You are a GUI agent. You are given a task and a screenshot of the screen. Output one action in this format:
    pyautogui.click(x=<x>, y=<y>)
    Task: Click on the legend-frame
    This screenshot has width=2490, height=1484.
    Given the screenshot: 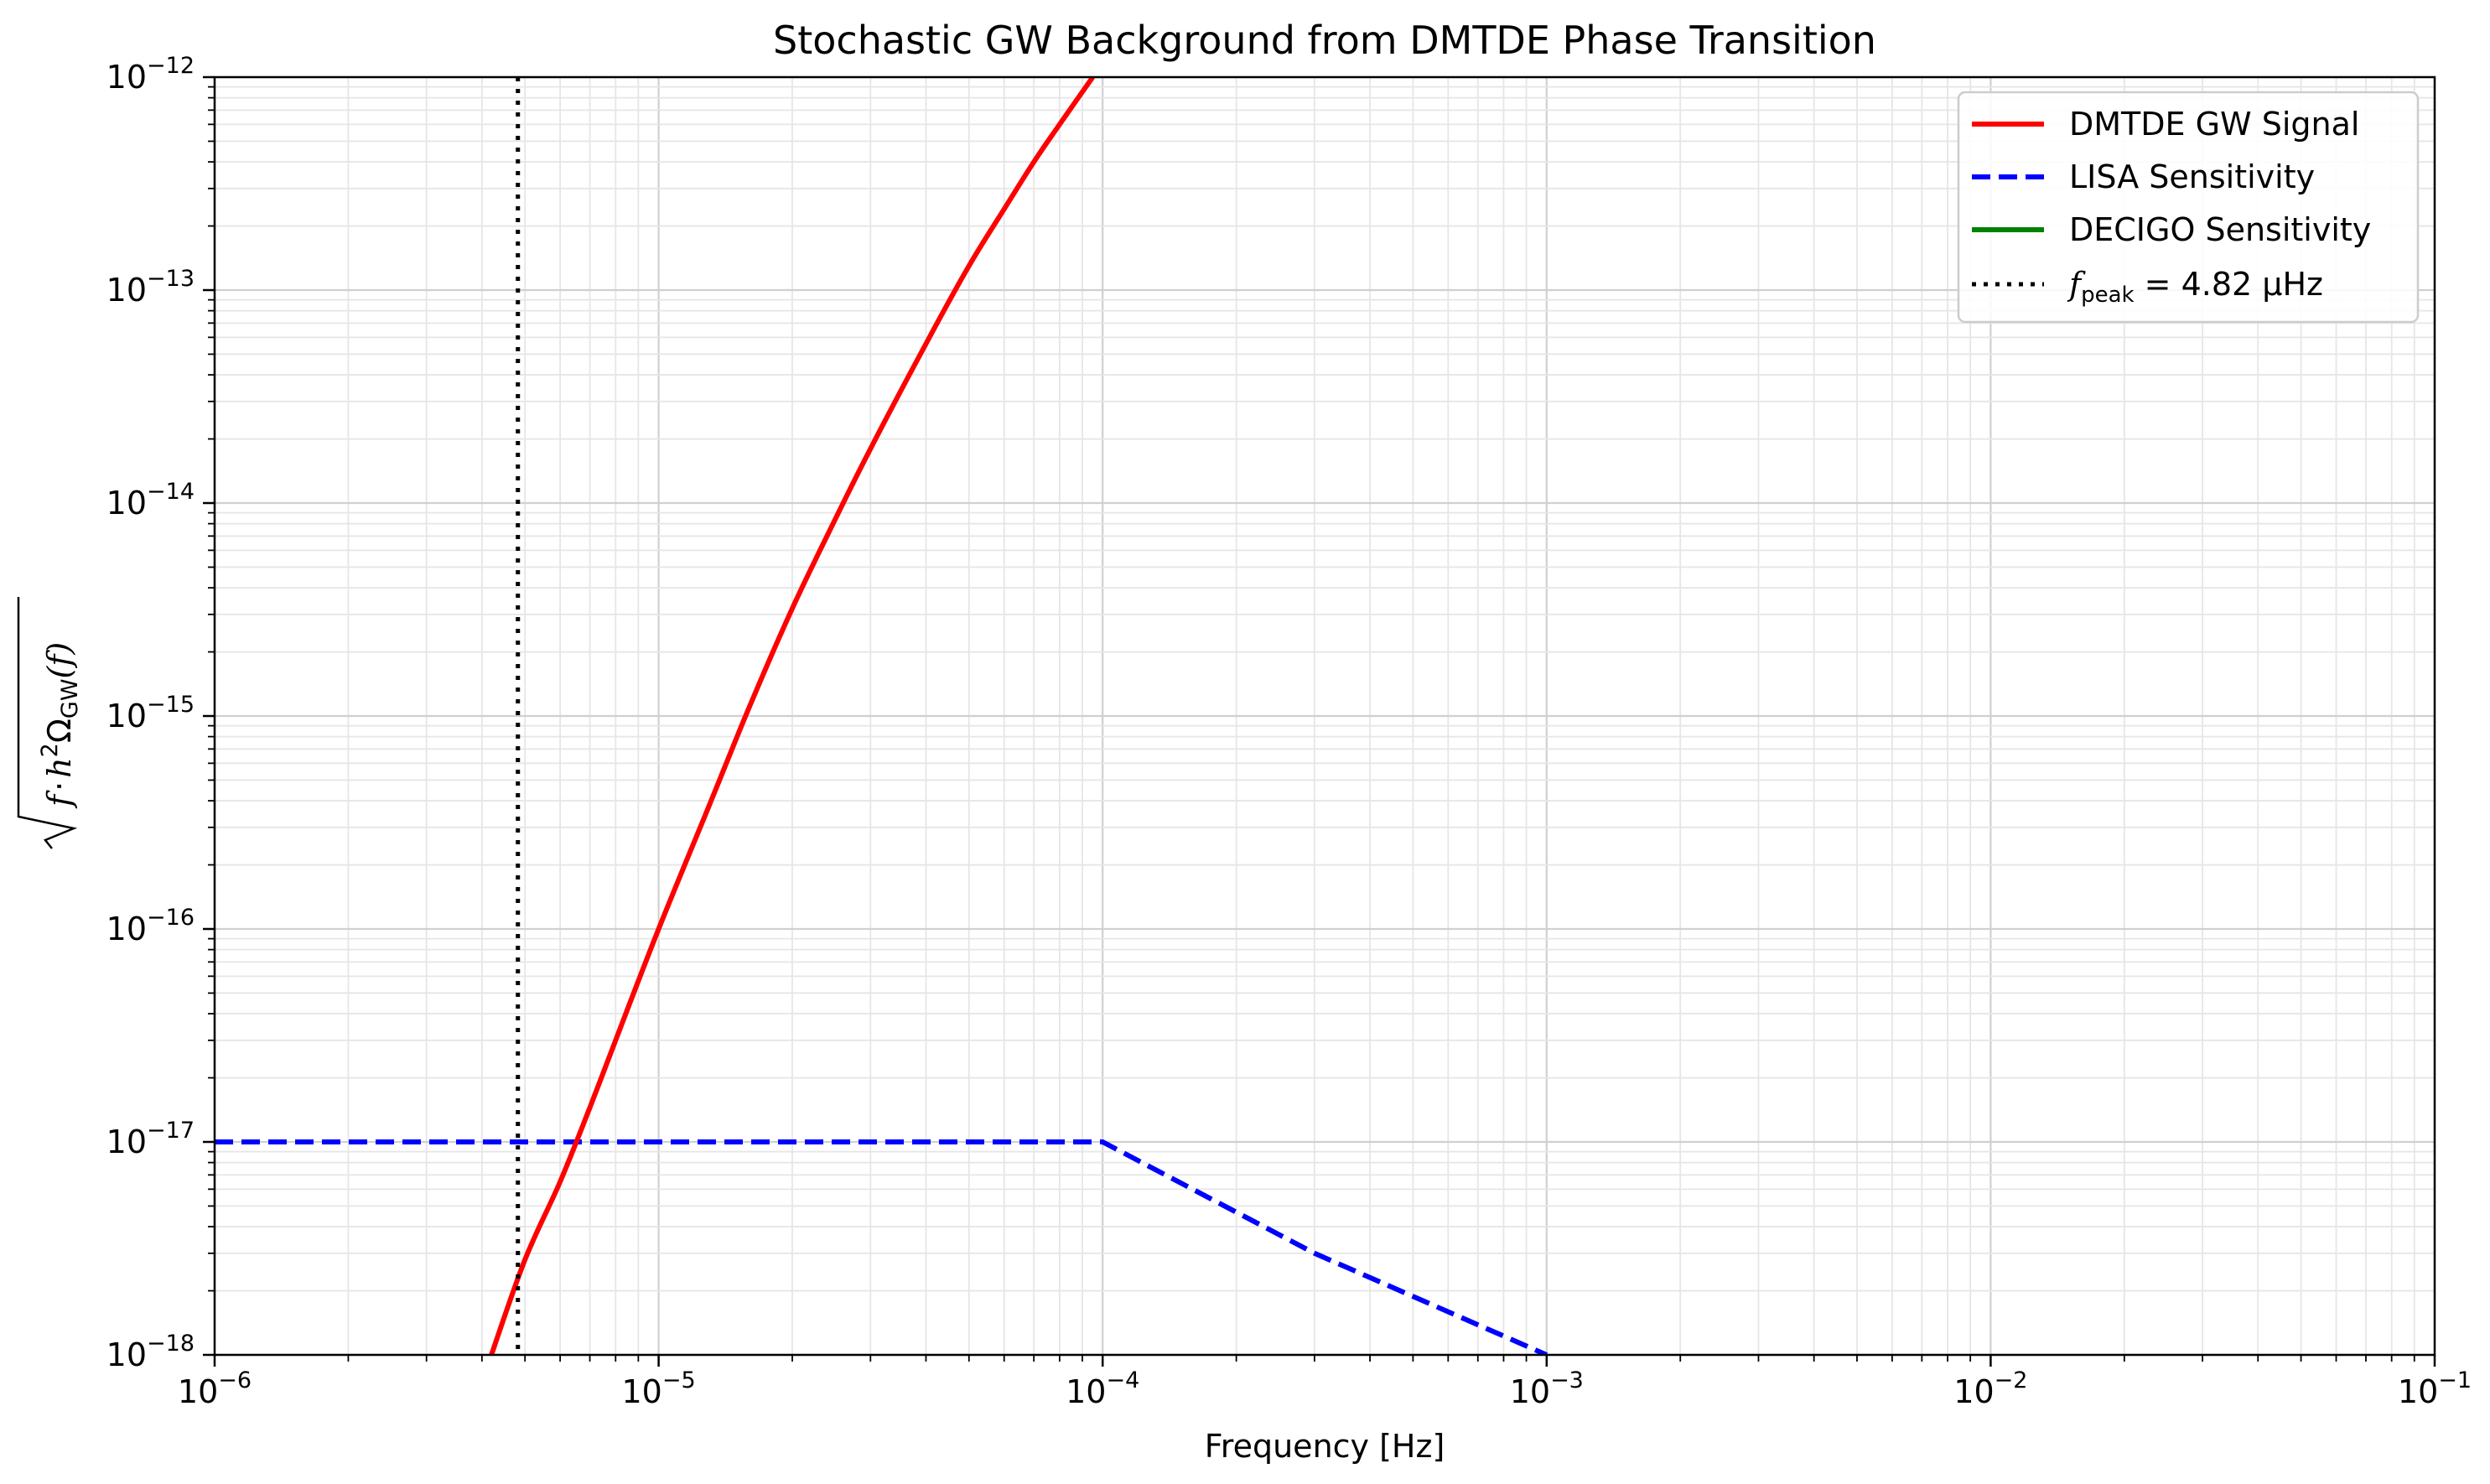 What is the action you would take?
    pyautogui.click(x=2188, y=207)
    